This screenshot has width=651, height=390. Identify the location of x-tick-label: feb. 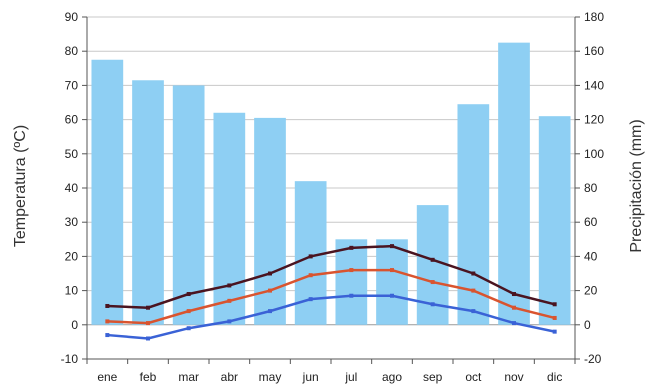
(148, 377).